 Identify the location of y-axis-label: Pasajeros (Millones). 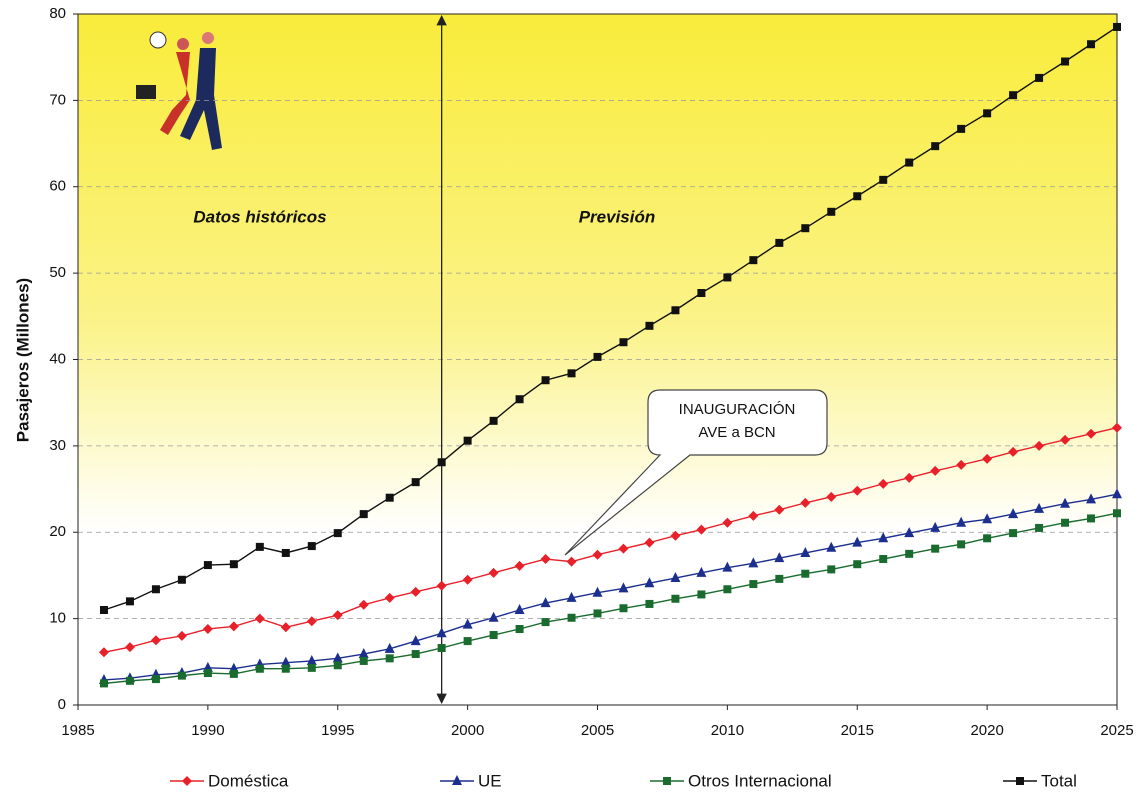
(22, 360).